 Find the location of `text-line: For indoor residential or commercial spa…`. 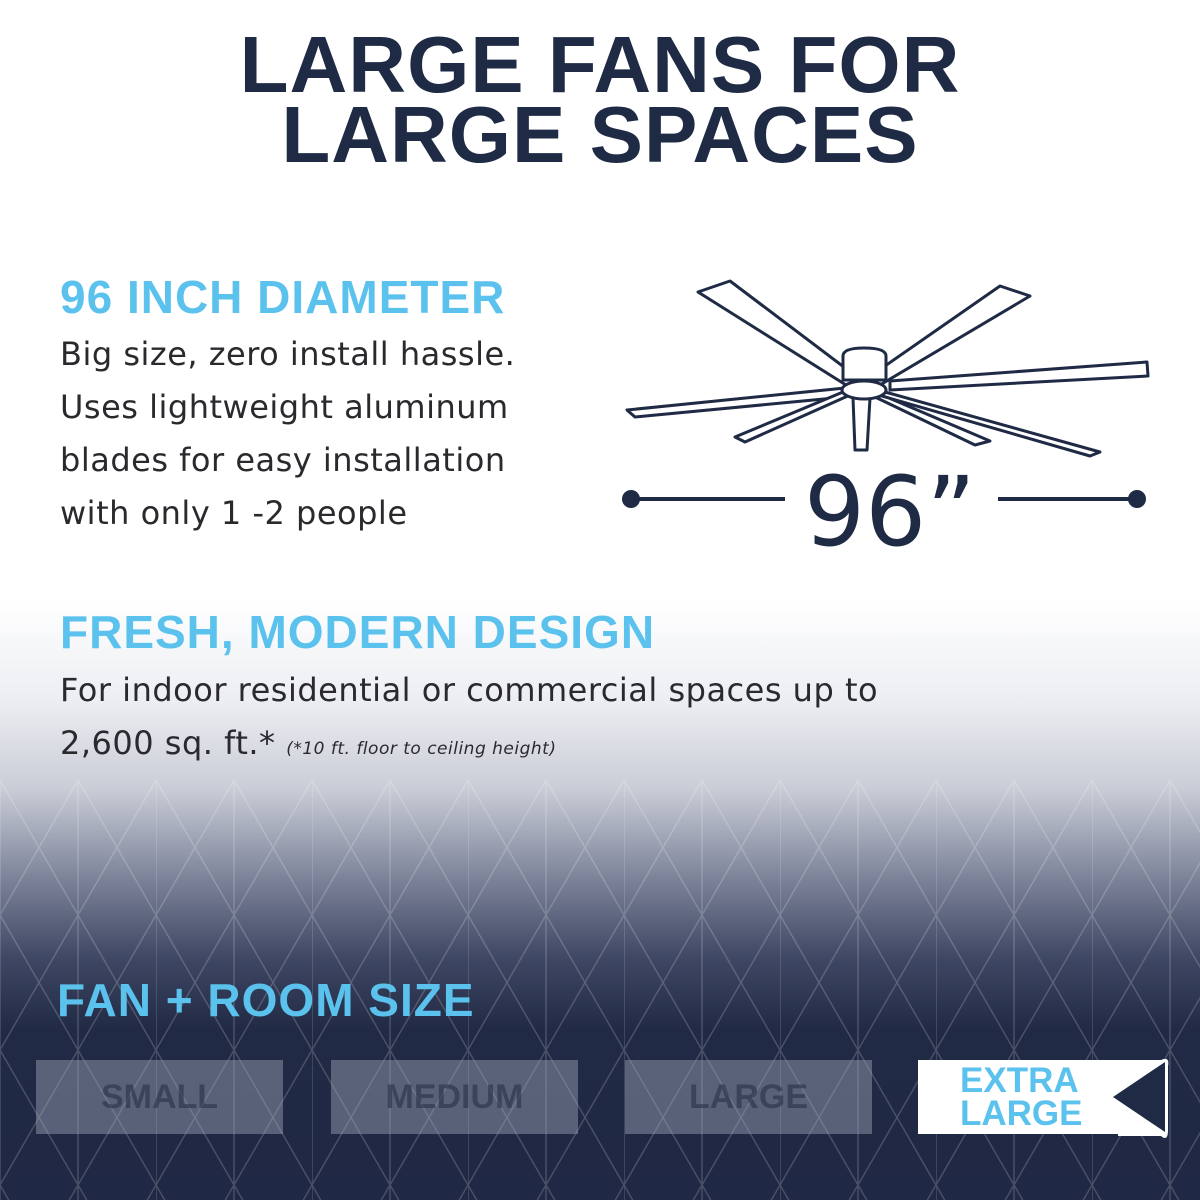

text-line: For indoor residential or commercial spa… is located at coordinates (469, 690).